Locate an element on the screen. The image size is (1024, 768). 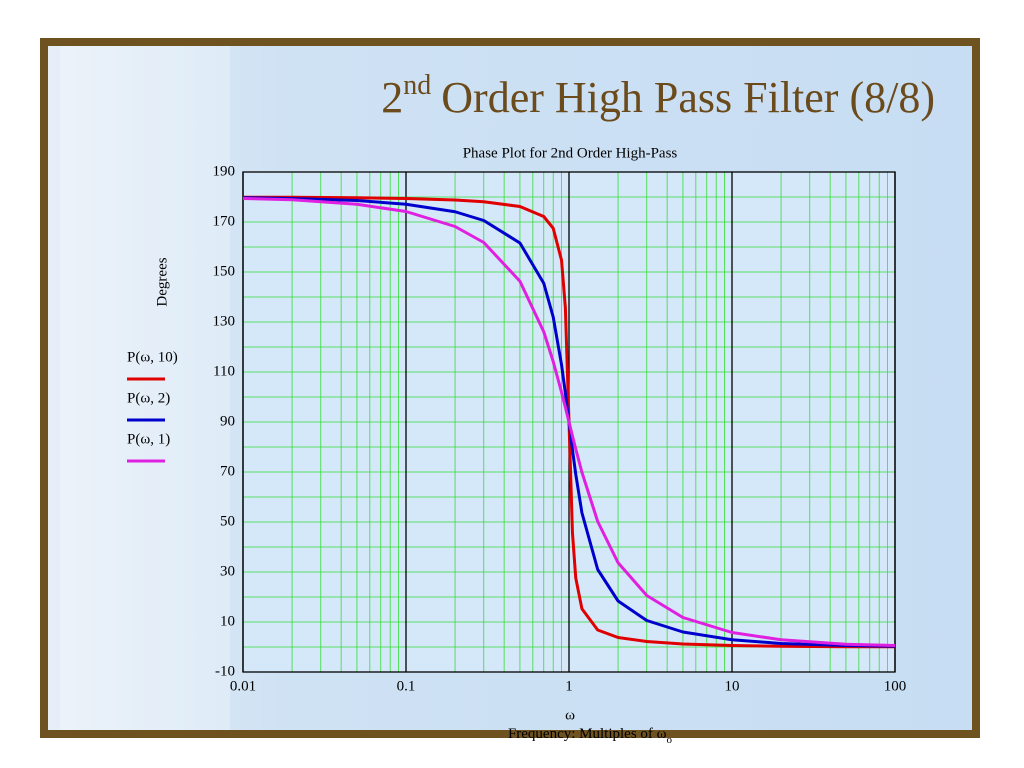
y-tick-label: 110 is located at coordinates (224, 371).